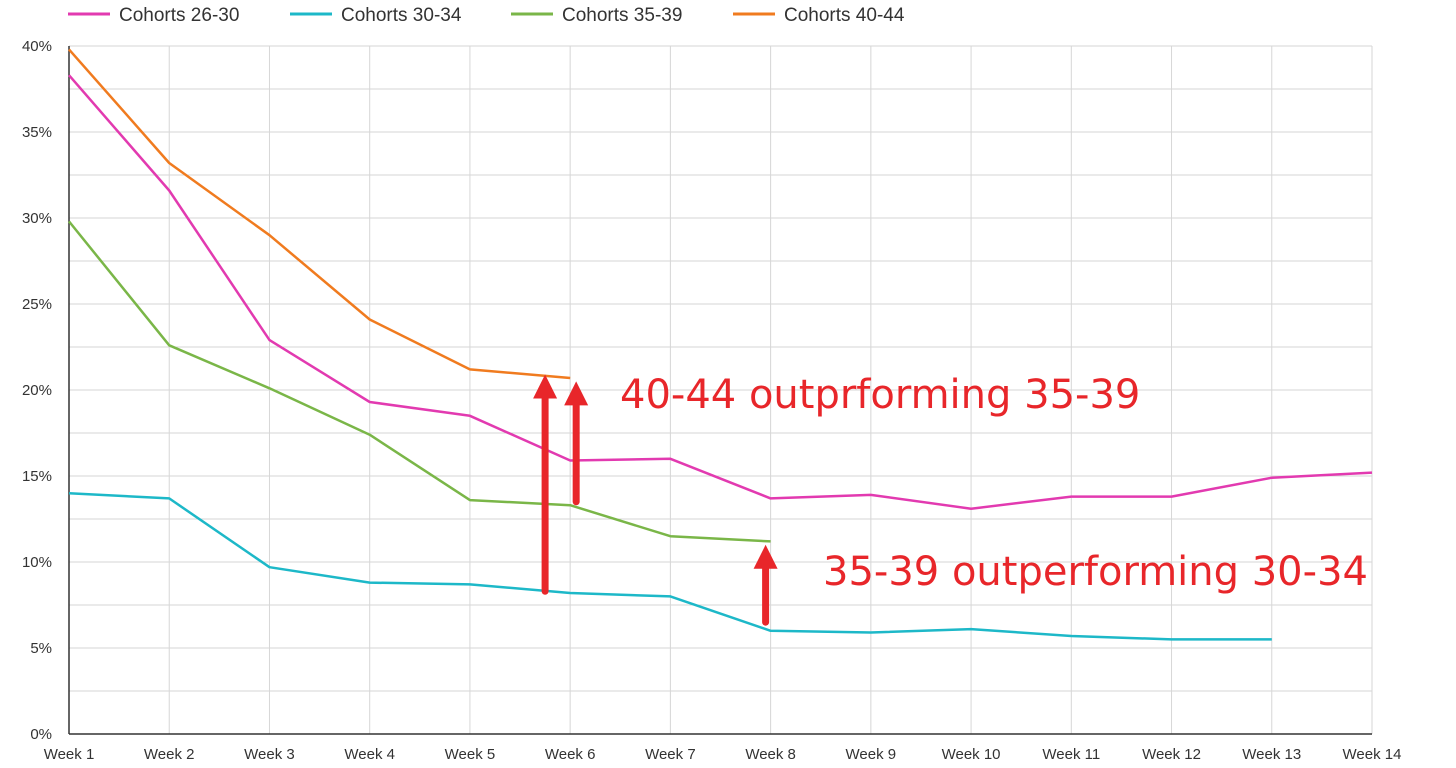  I want to click on x-tick-label: Week 10, so click(971, 754).